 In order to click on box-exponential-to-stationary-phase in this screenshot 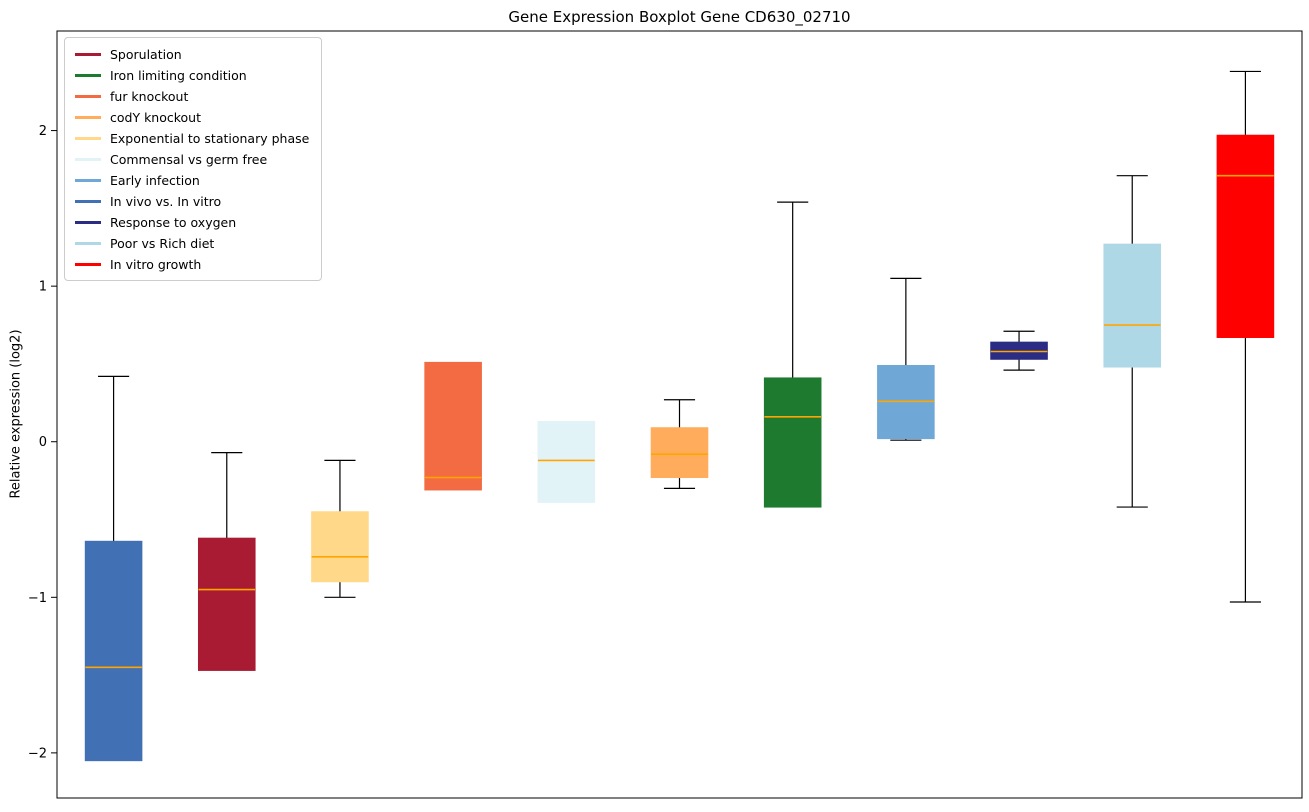, I will do `click(340, 528)`.